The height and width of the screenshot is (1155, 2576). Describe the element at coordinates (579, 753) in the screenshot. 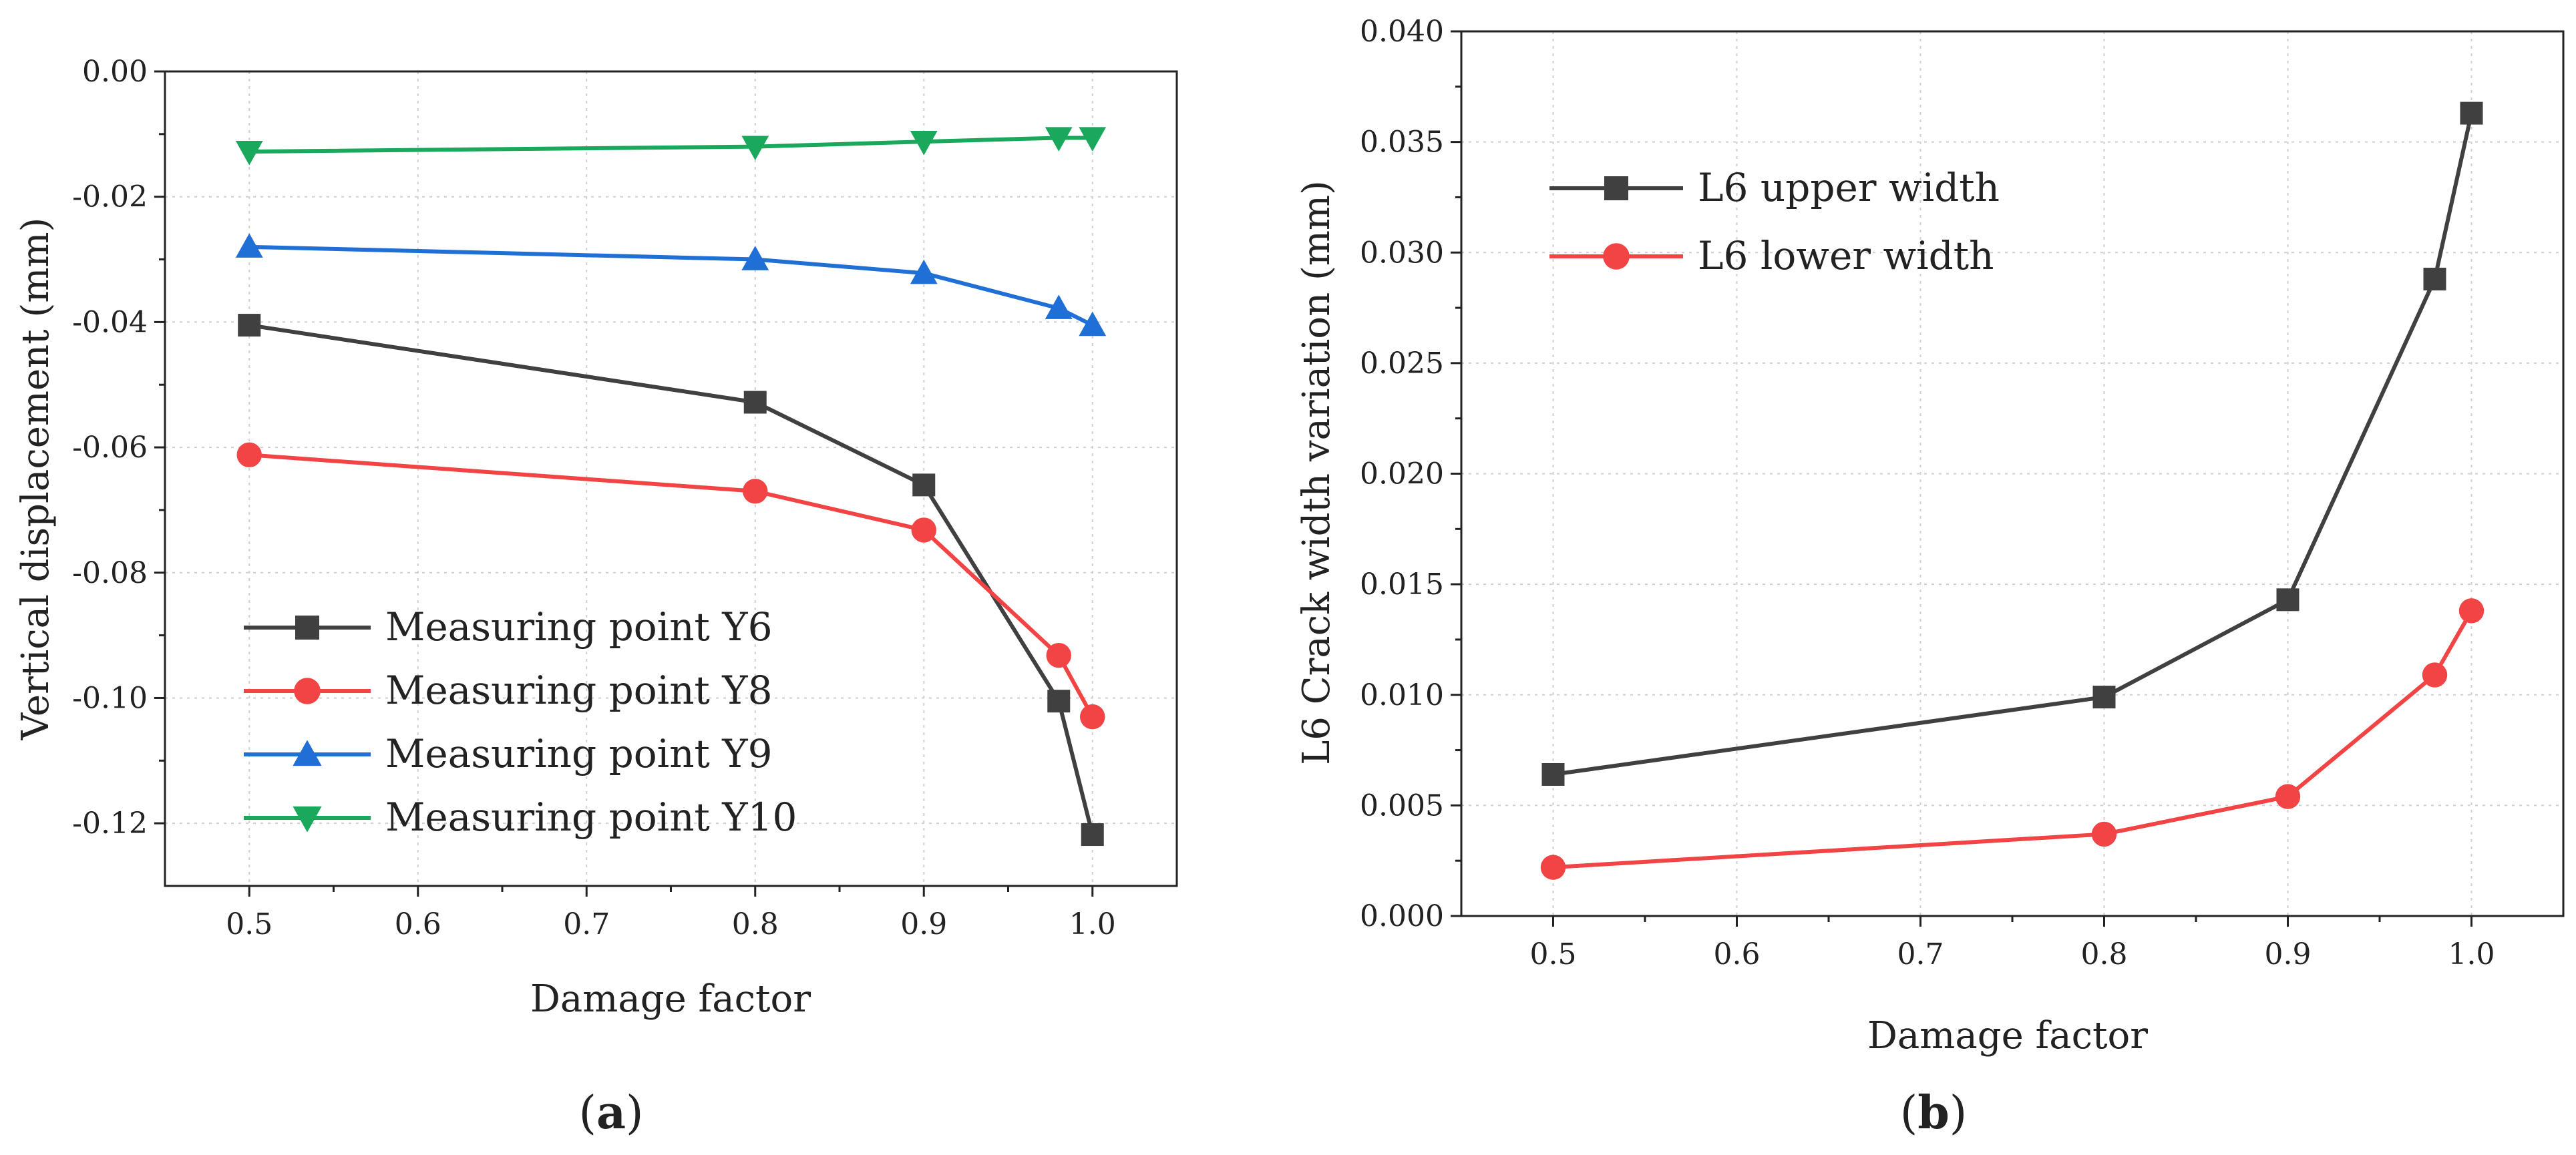

I see `legend-label-y9: Measuring point Y9` at that location.